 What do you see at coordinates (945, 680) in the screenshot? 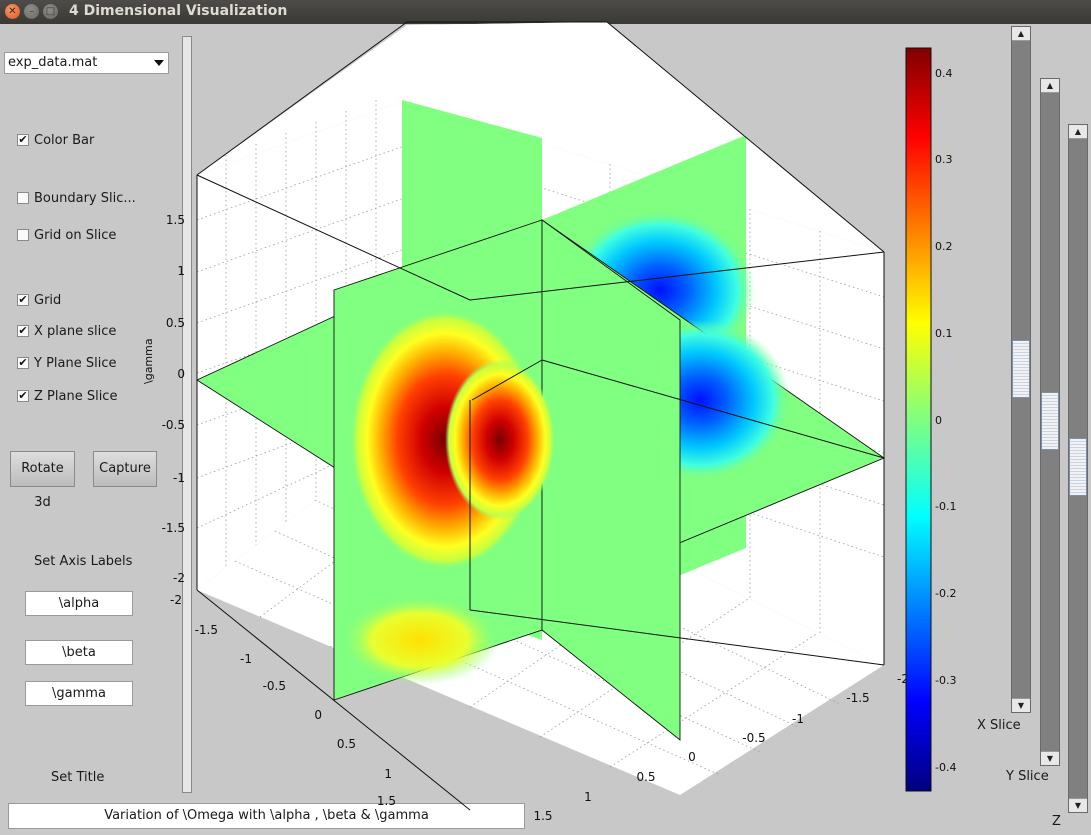
I see `colorbar-tick-label: -0.3` at bounding box center [945, 680].